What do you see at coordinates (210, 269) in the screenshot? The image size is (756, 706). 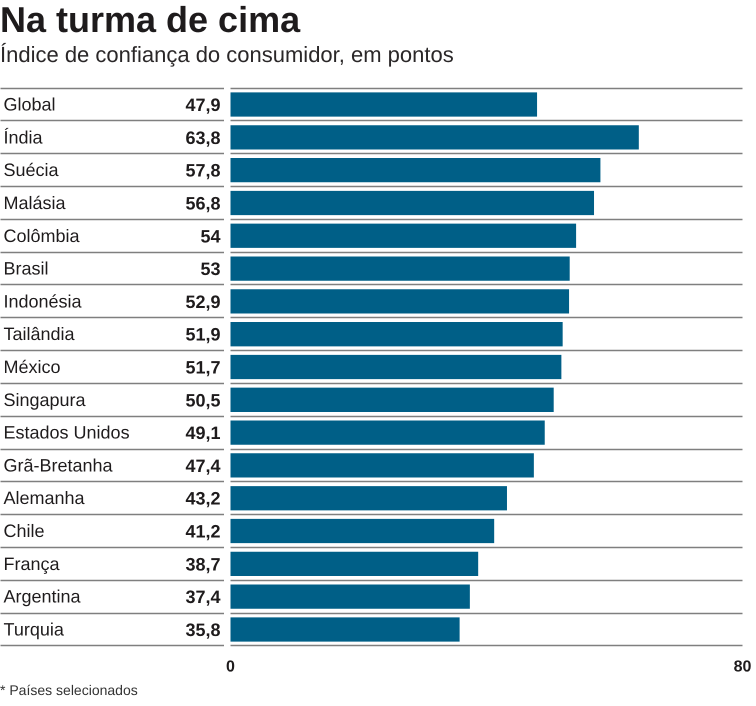 I see `data-label: 53` at bounding box center [210, 269].